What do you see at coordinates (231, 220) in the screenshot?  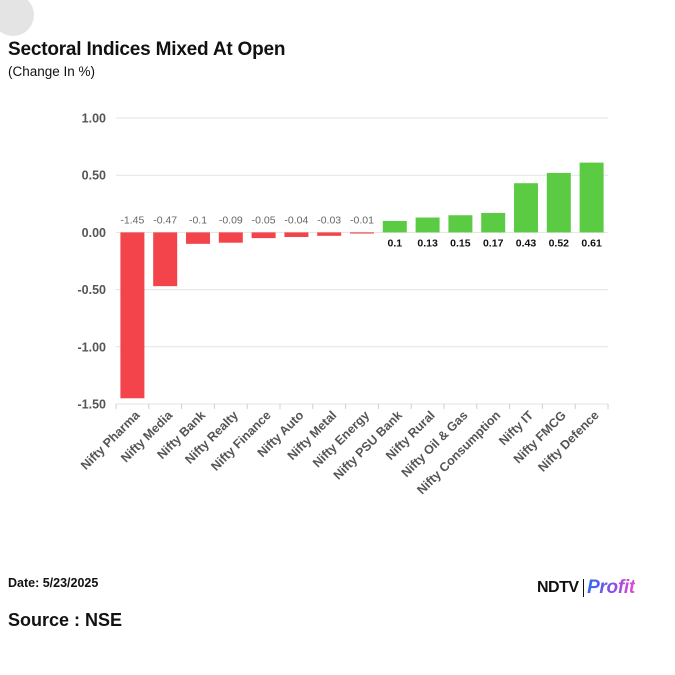 I see `data-label: -0.09` at bounding box center [231, 220].